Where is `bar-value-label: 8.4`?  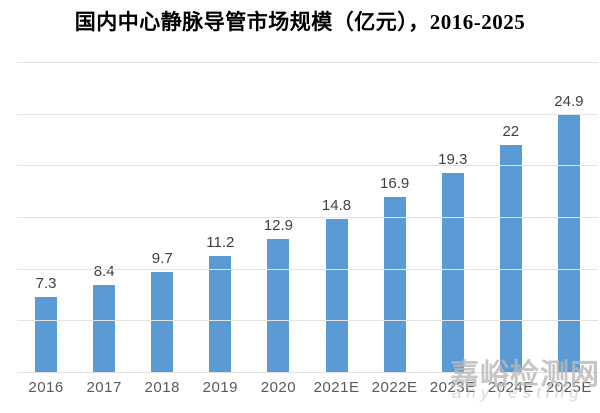 bar-value-label: 8.4 is located at coordinates (104, 272).